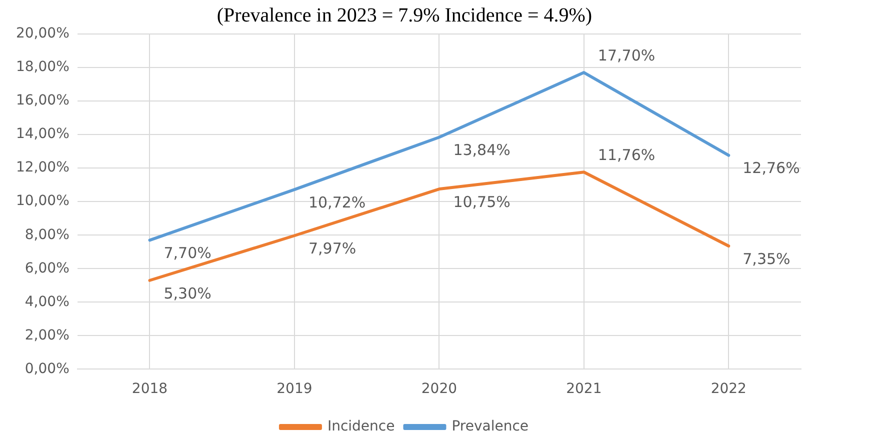 The width and height of the screenshot is (871, 448). Describe the element at coordinates (43, 34) in the screenshot. I see `y-tick-label: 20,00%` at that location.